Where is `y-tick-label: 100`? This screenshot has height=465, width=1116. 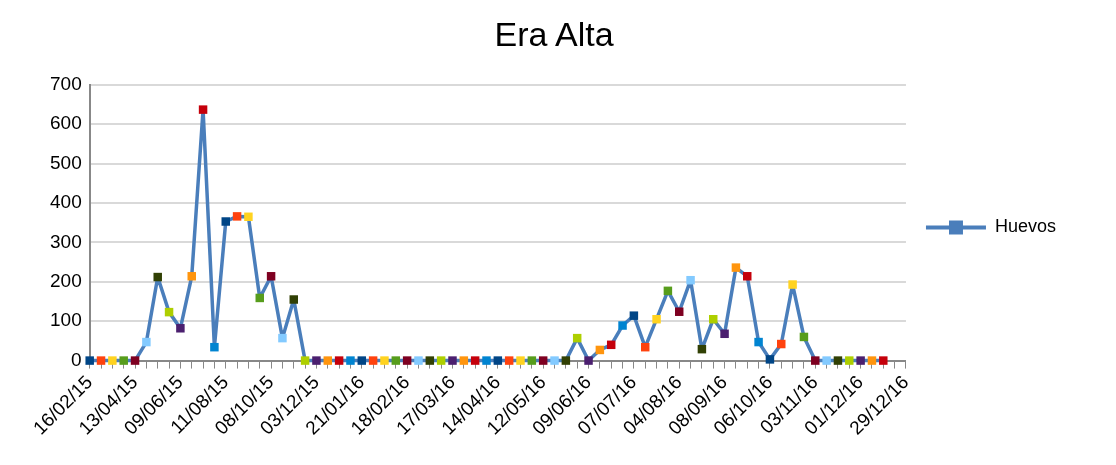
y-tick-label: 100 is located at coordinates (66, 320).